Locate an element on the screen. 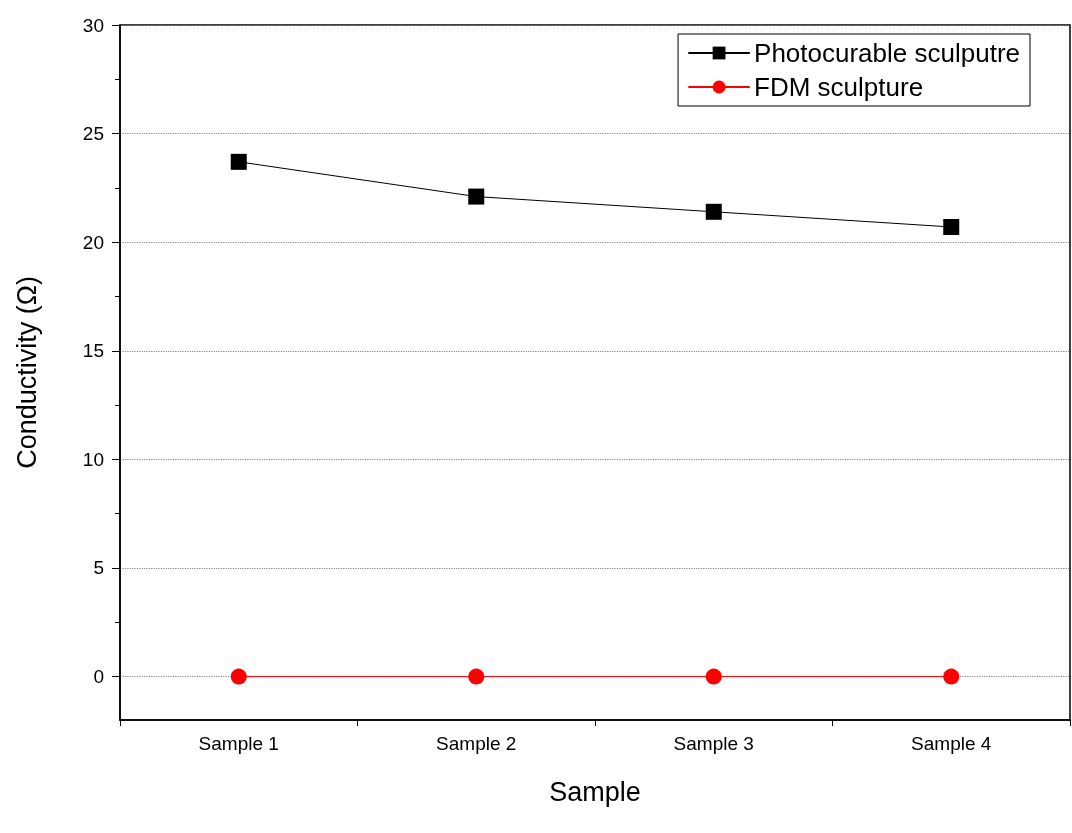 Image resolution: width=1072 pixels, height=833 pixels. x-axis-title: Sample is located at coordinates (595, 791).